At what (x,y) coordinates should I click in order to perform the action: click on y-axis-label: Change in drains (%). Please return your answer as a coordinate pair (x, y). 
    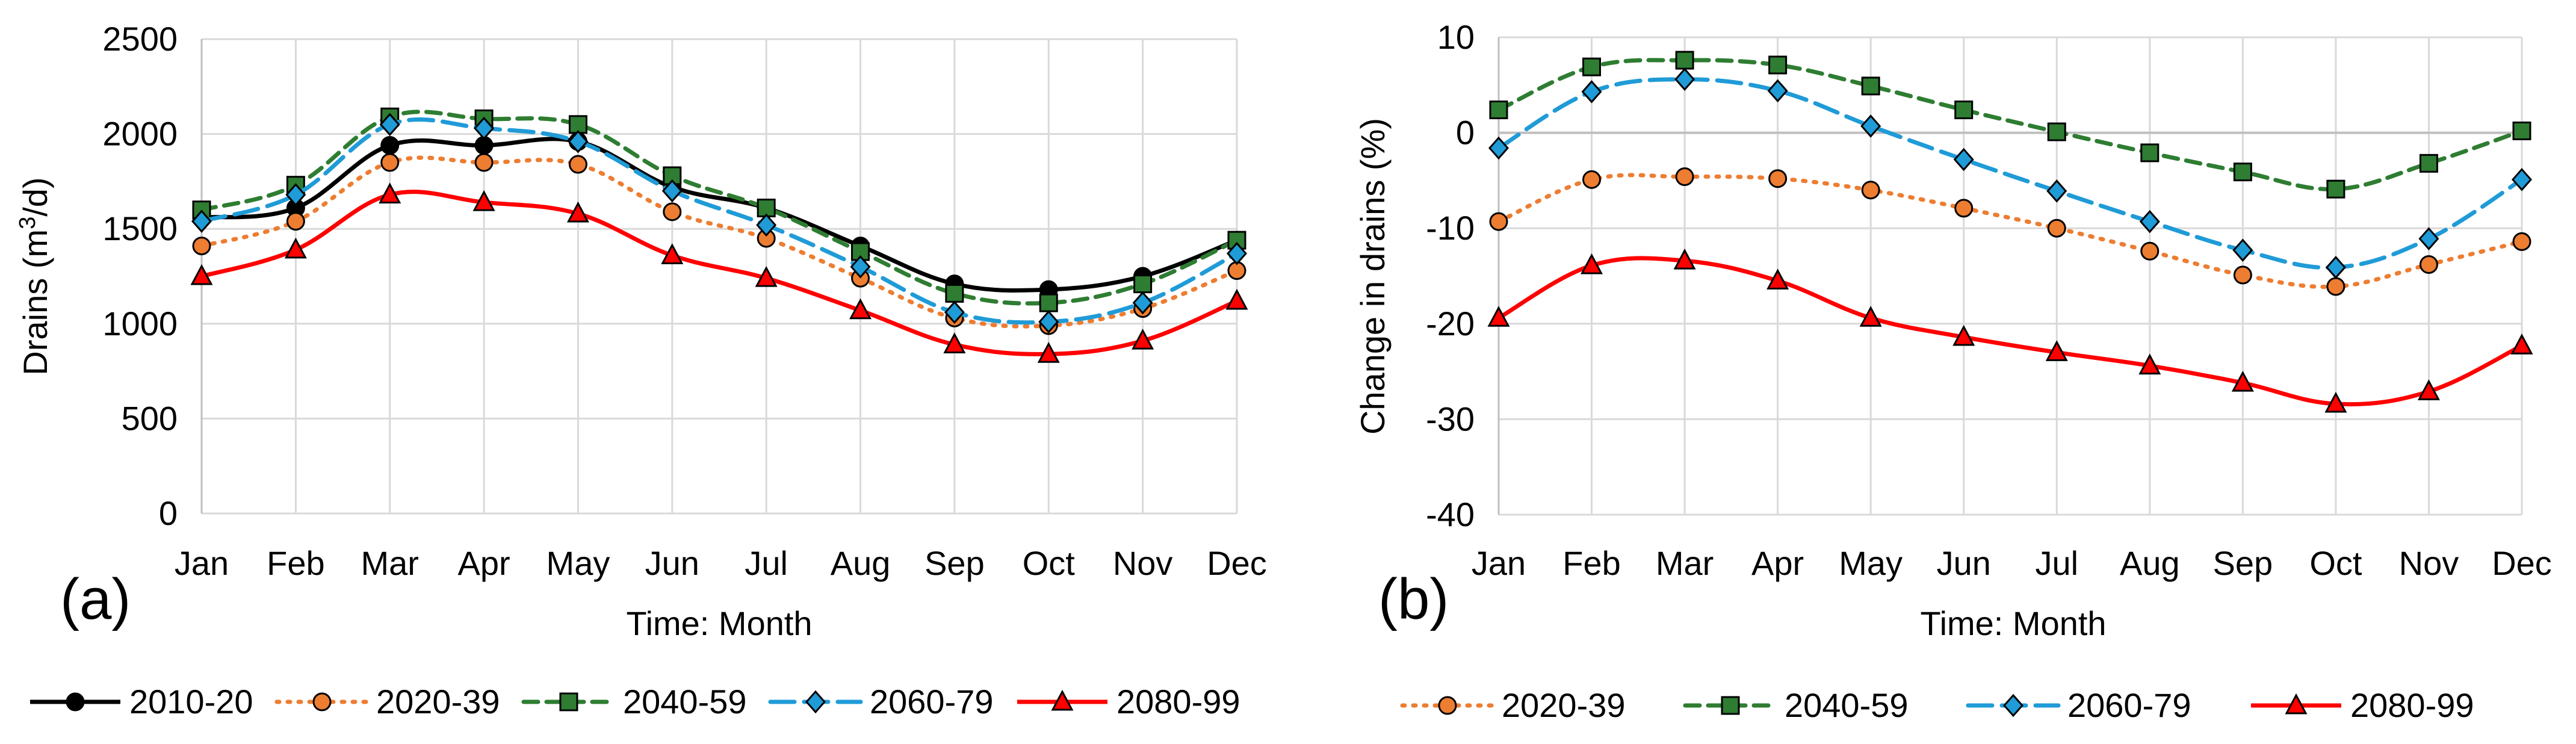
    Looking at the image, I should click on (1373, 276).